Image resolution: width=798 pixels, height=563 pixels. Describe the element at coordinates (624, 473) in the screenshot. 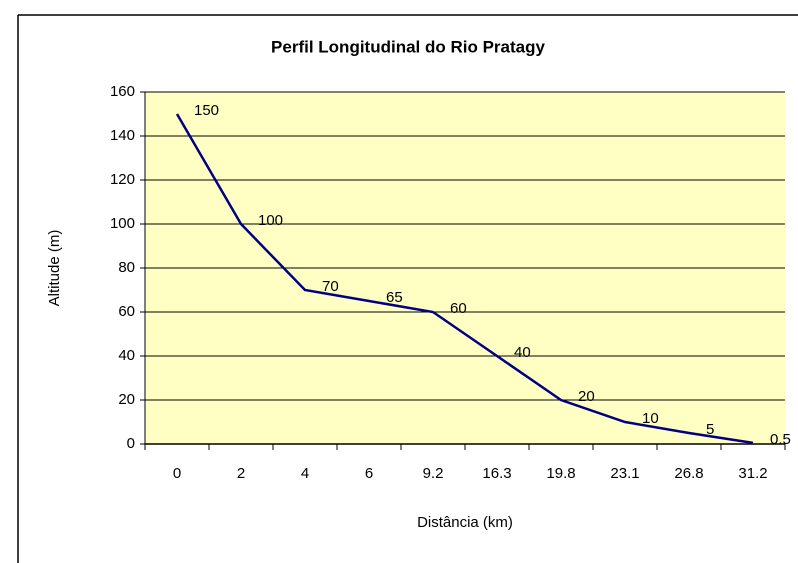

I see `x-tick-label: 23.1` at that location.